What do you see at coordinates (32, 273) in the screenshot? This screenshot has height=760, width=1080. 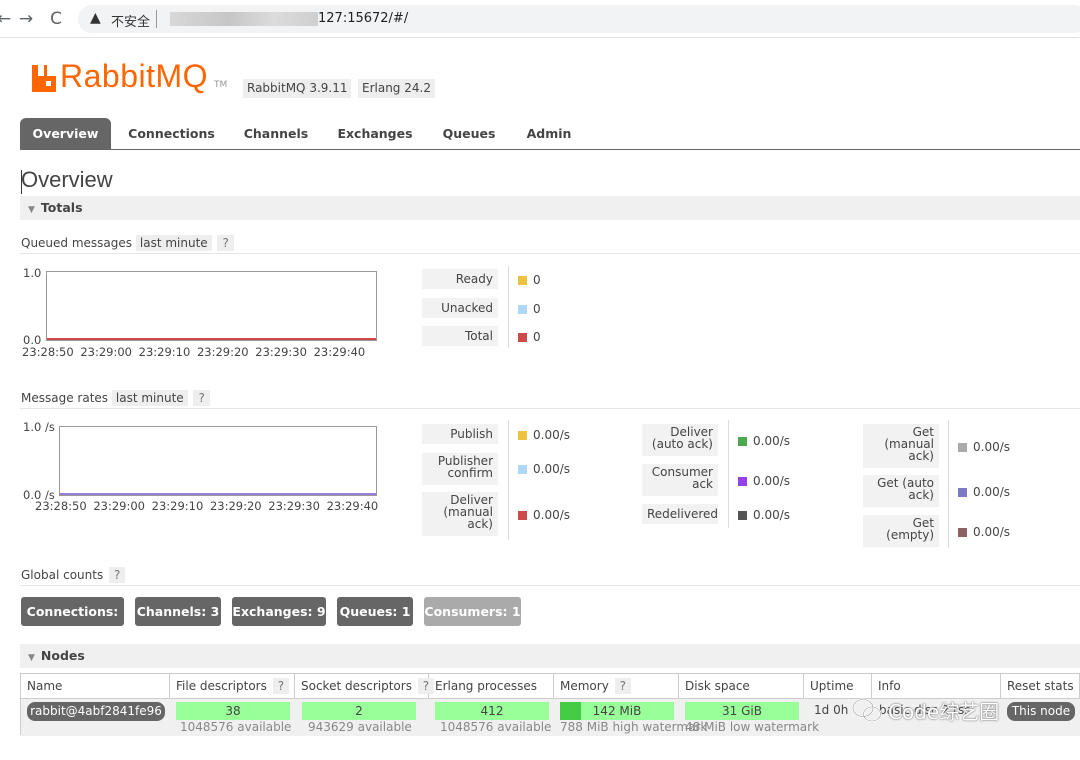 I see `queued-y-top-label: 1.0` at bounding box center [32, 273].